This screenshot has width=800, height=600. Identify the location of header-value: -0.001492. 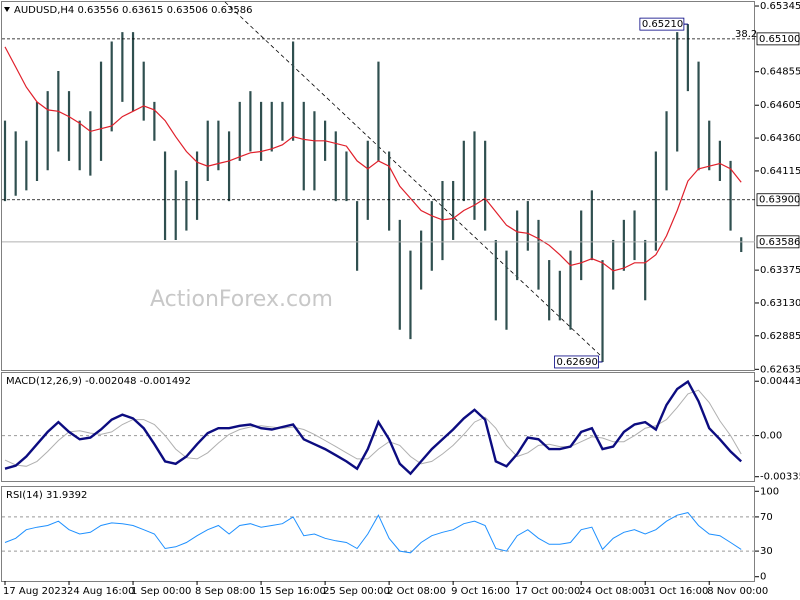
(165, 381).